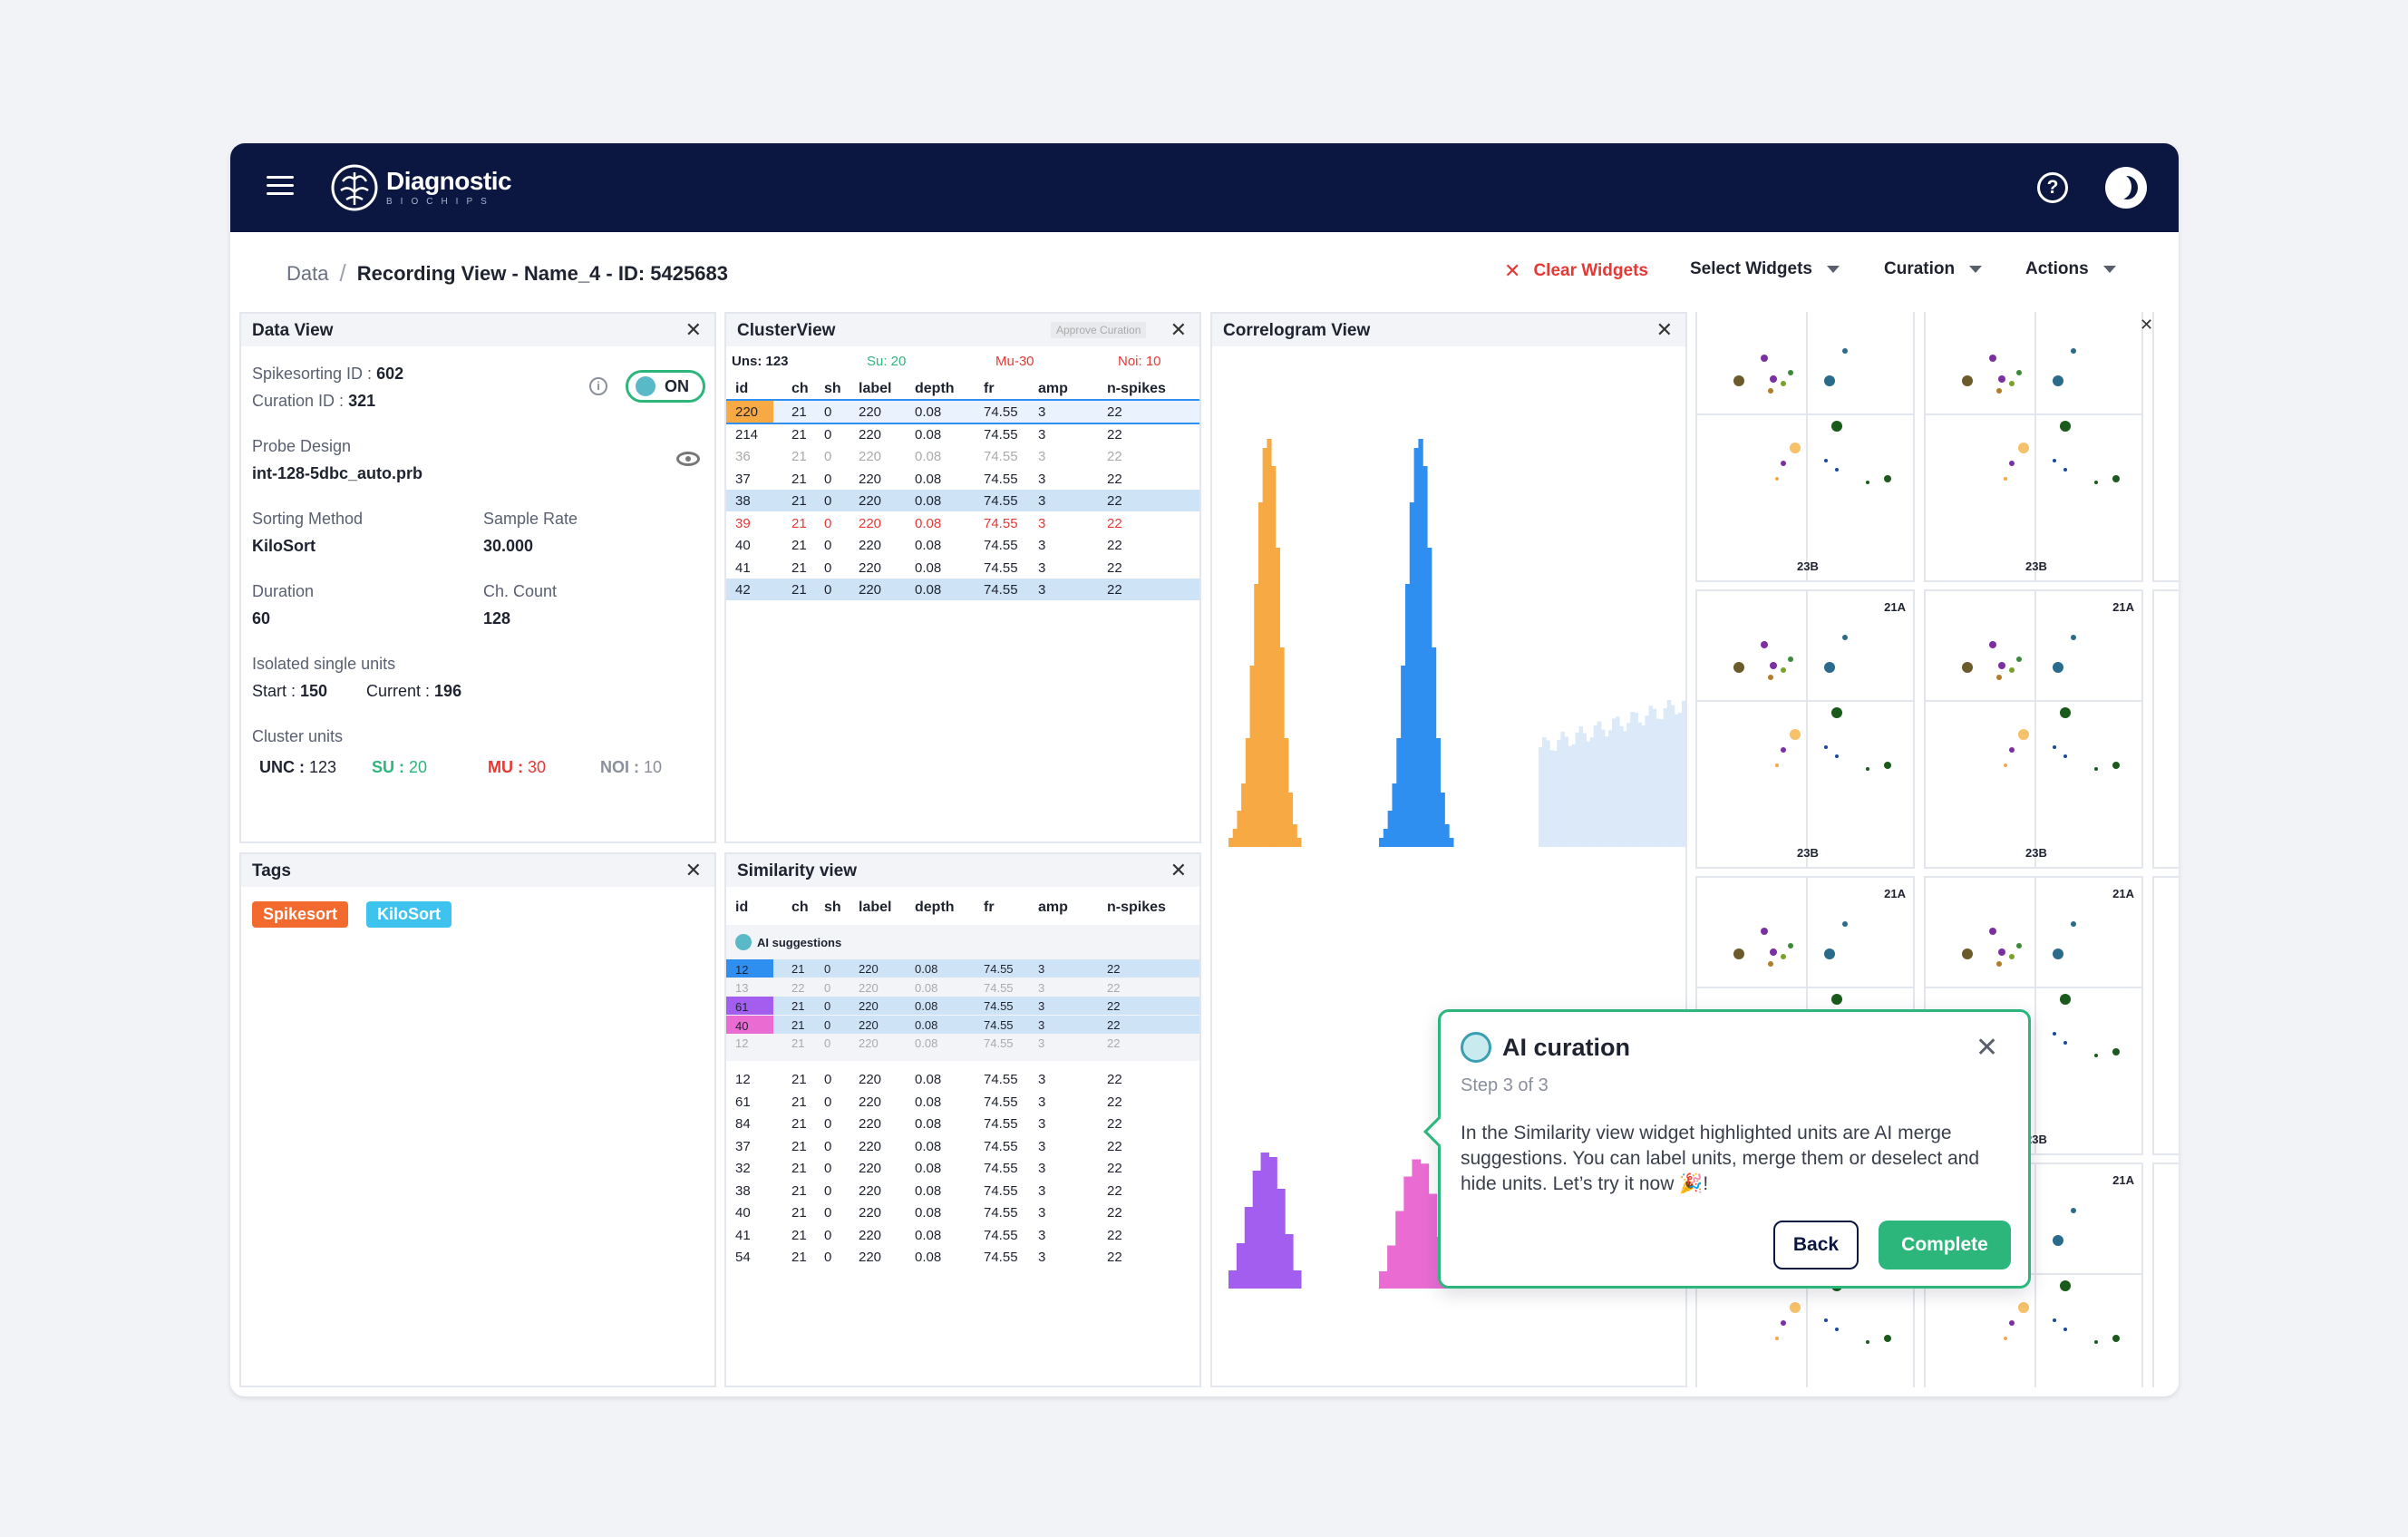 This screenshot has width=2408, height=1537. I want to click on table-row: 220 21 0 220 0.08 74.55 3 22, so click(962, 411).